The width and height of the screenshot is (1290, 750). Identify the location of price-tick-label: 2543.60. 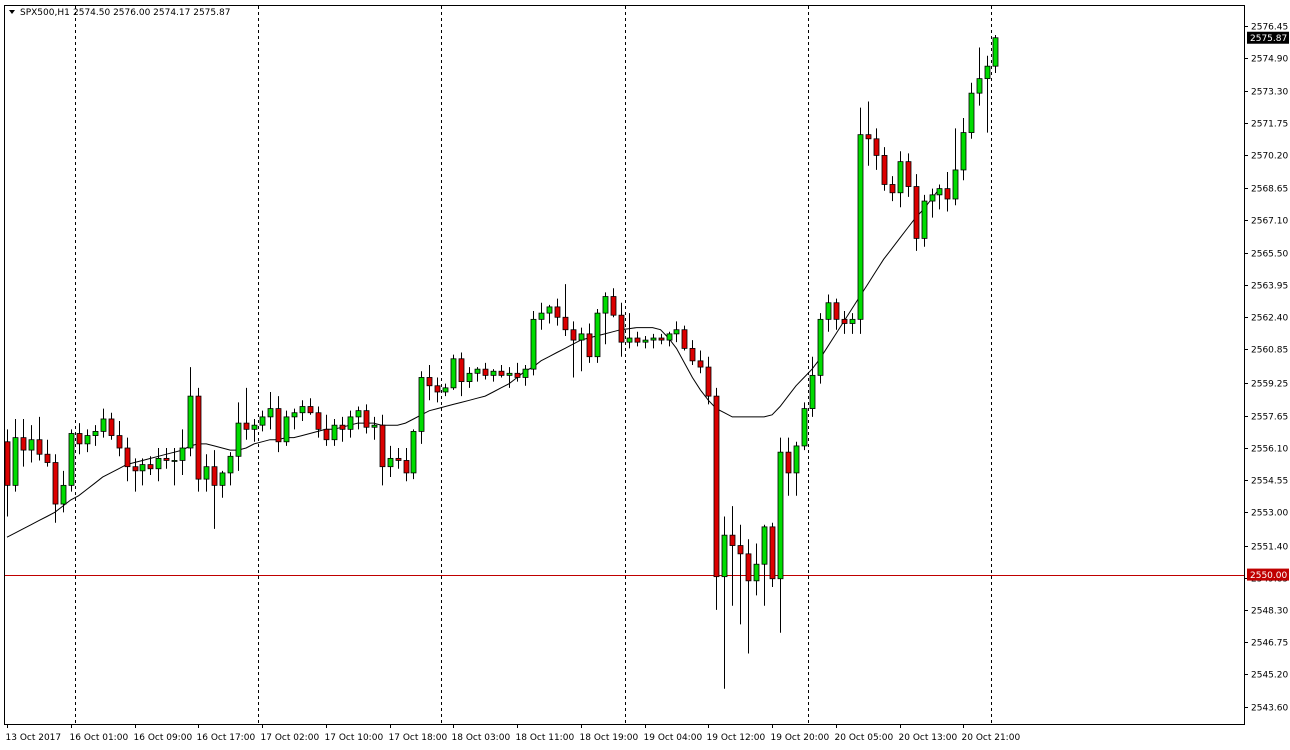
(1269, 709).